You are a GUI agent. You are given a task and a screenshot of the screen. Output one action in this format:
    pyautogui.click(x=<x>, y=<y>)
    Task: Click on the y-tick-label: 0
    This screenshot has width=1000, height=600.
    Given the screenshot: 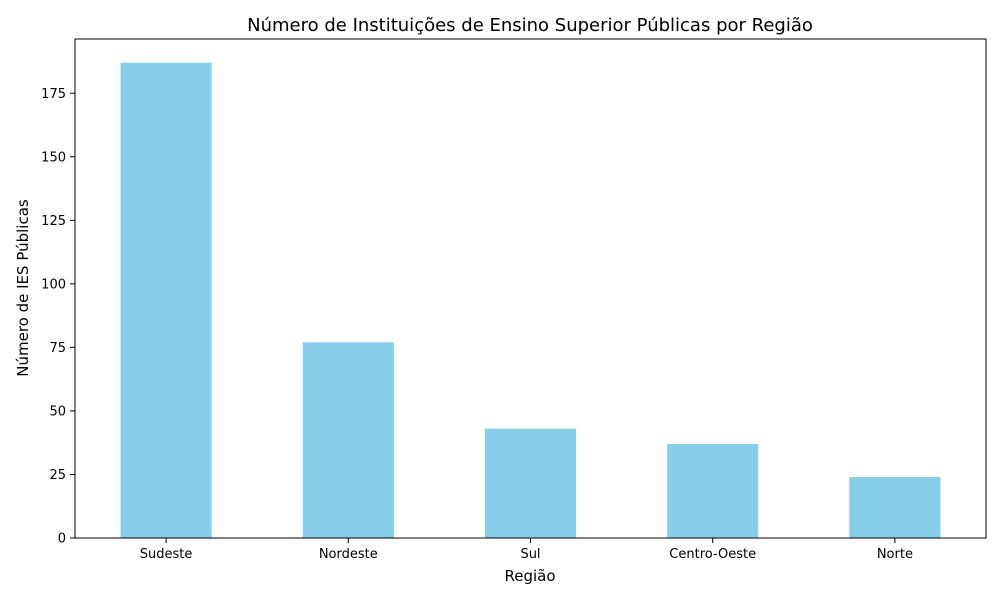 What is the action you would take?
    pyautogui.click(x=62, y=539)
    